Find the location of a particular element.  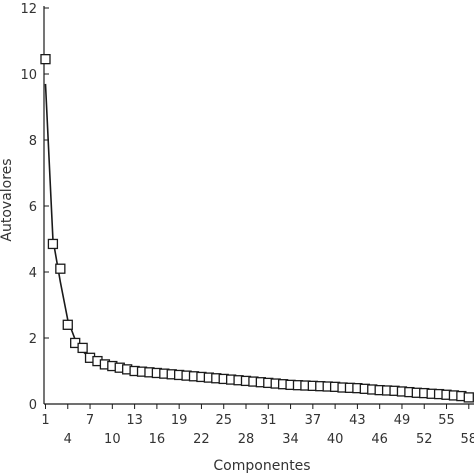

x-tick-label: 10 is located at coordinates (112, 439).